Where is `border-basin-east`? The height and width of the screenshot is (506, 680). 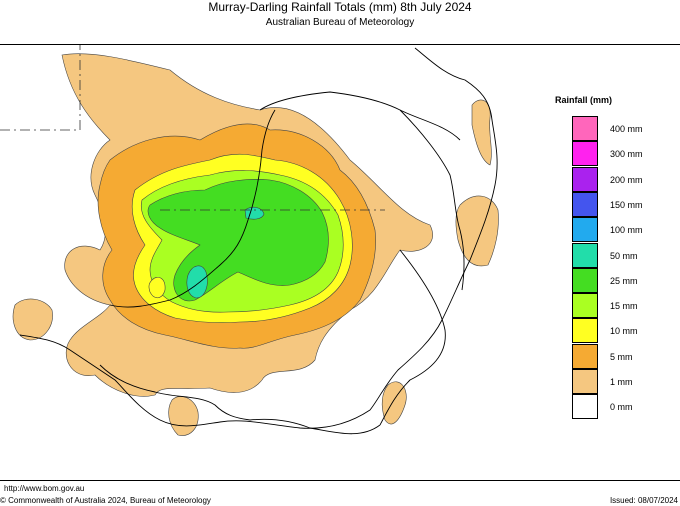 border-basin-east is located at coordinates (432, 200).